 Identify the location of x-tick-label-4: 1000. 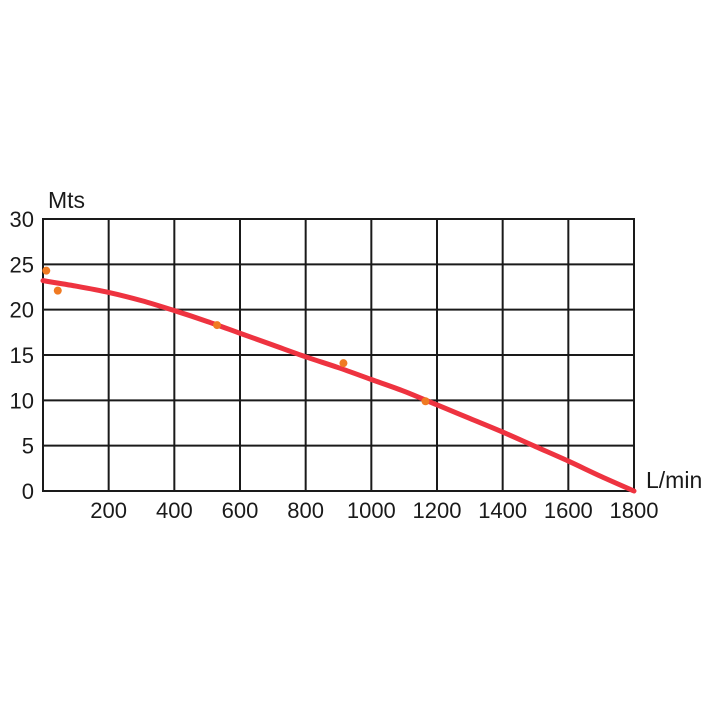
(371, 510).